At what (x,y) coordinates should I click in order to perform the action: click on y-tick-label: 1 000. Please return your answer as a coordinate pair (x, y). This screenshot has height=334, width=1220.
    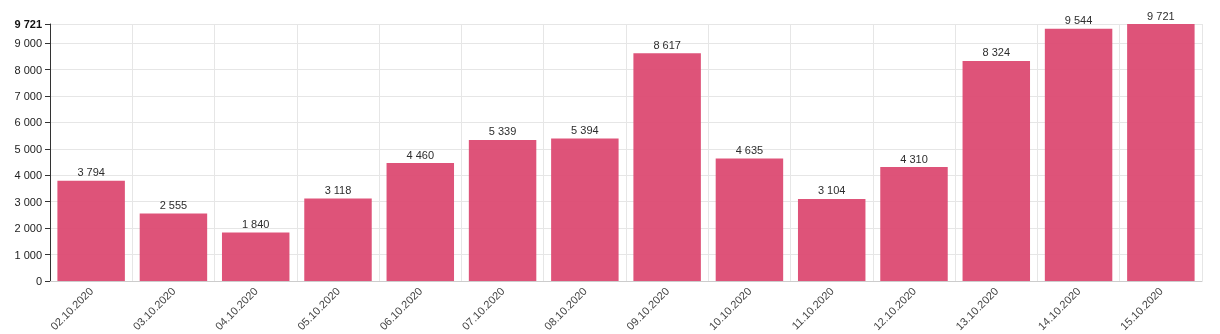
    Looking at the image, I should click on (28, 254).